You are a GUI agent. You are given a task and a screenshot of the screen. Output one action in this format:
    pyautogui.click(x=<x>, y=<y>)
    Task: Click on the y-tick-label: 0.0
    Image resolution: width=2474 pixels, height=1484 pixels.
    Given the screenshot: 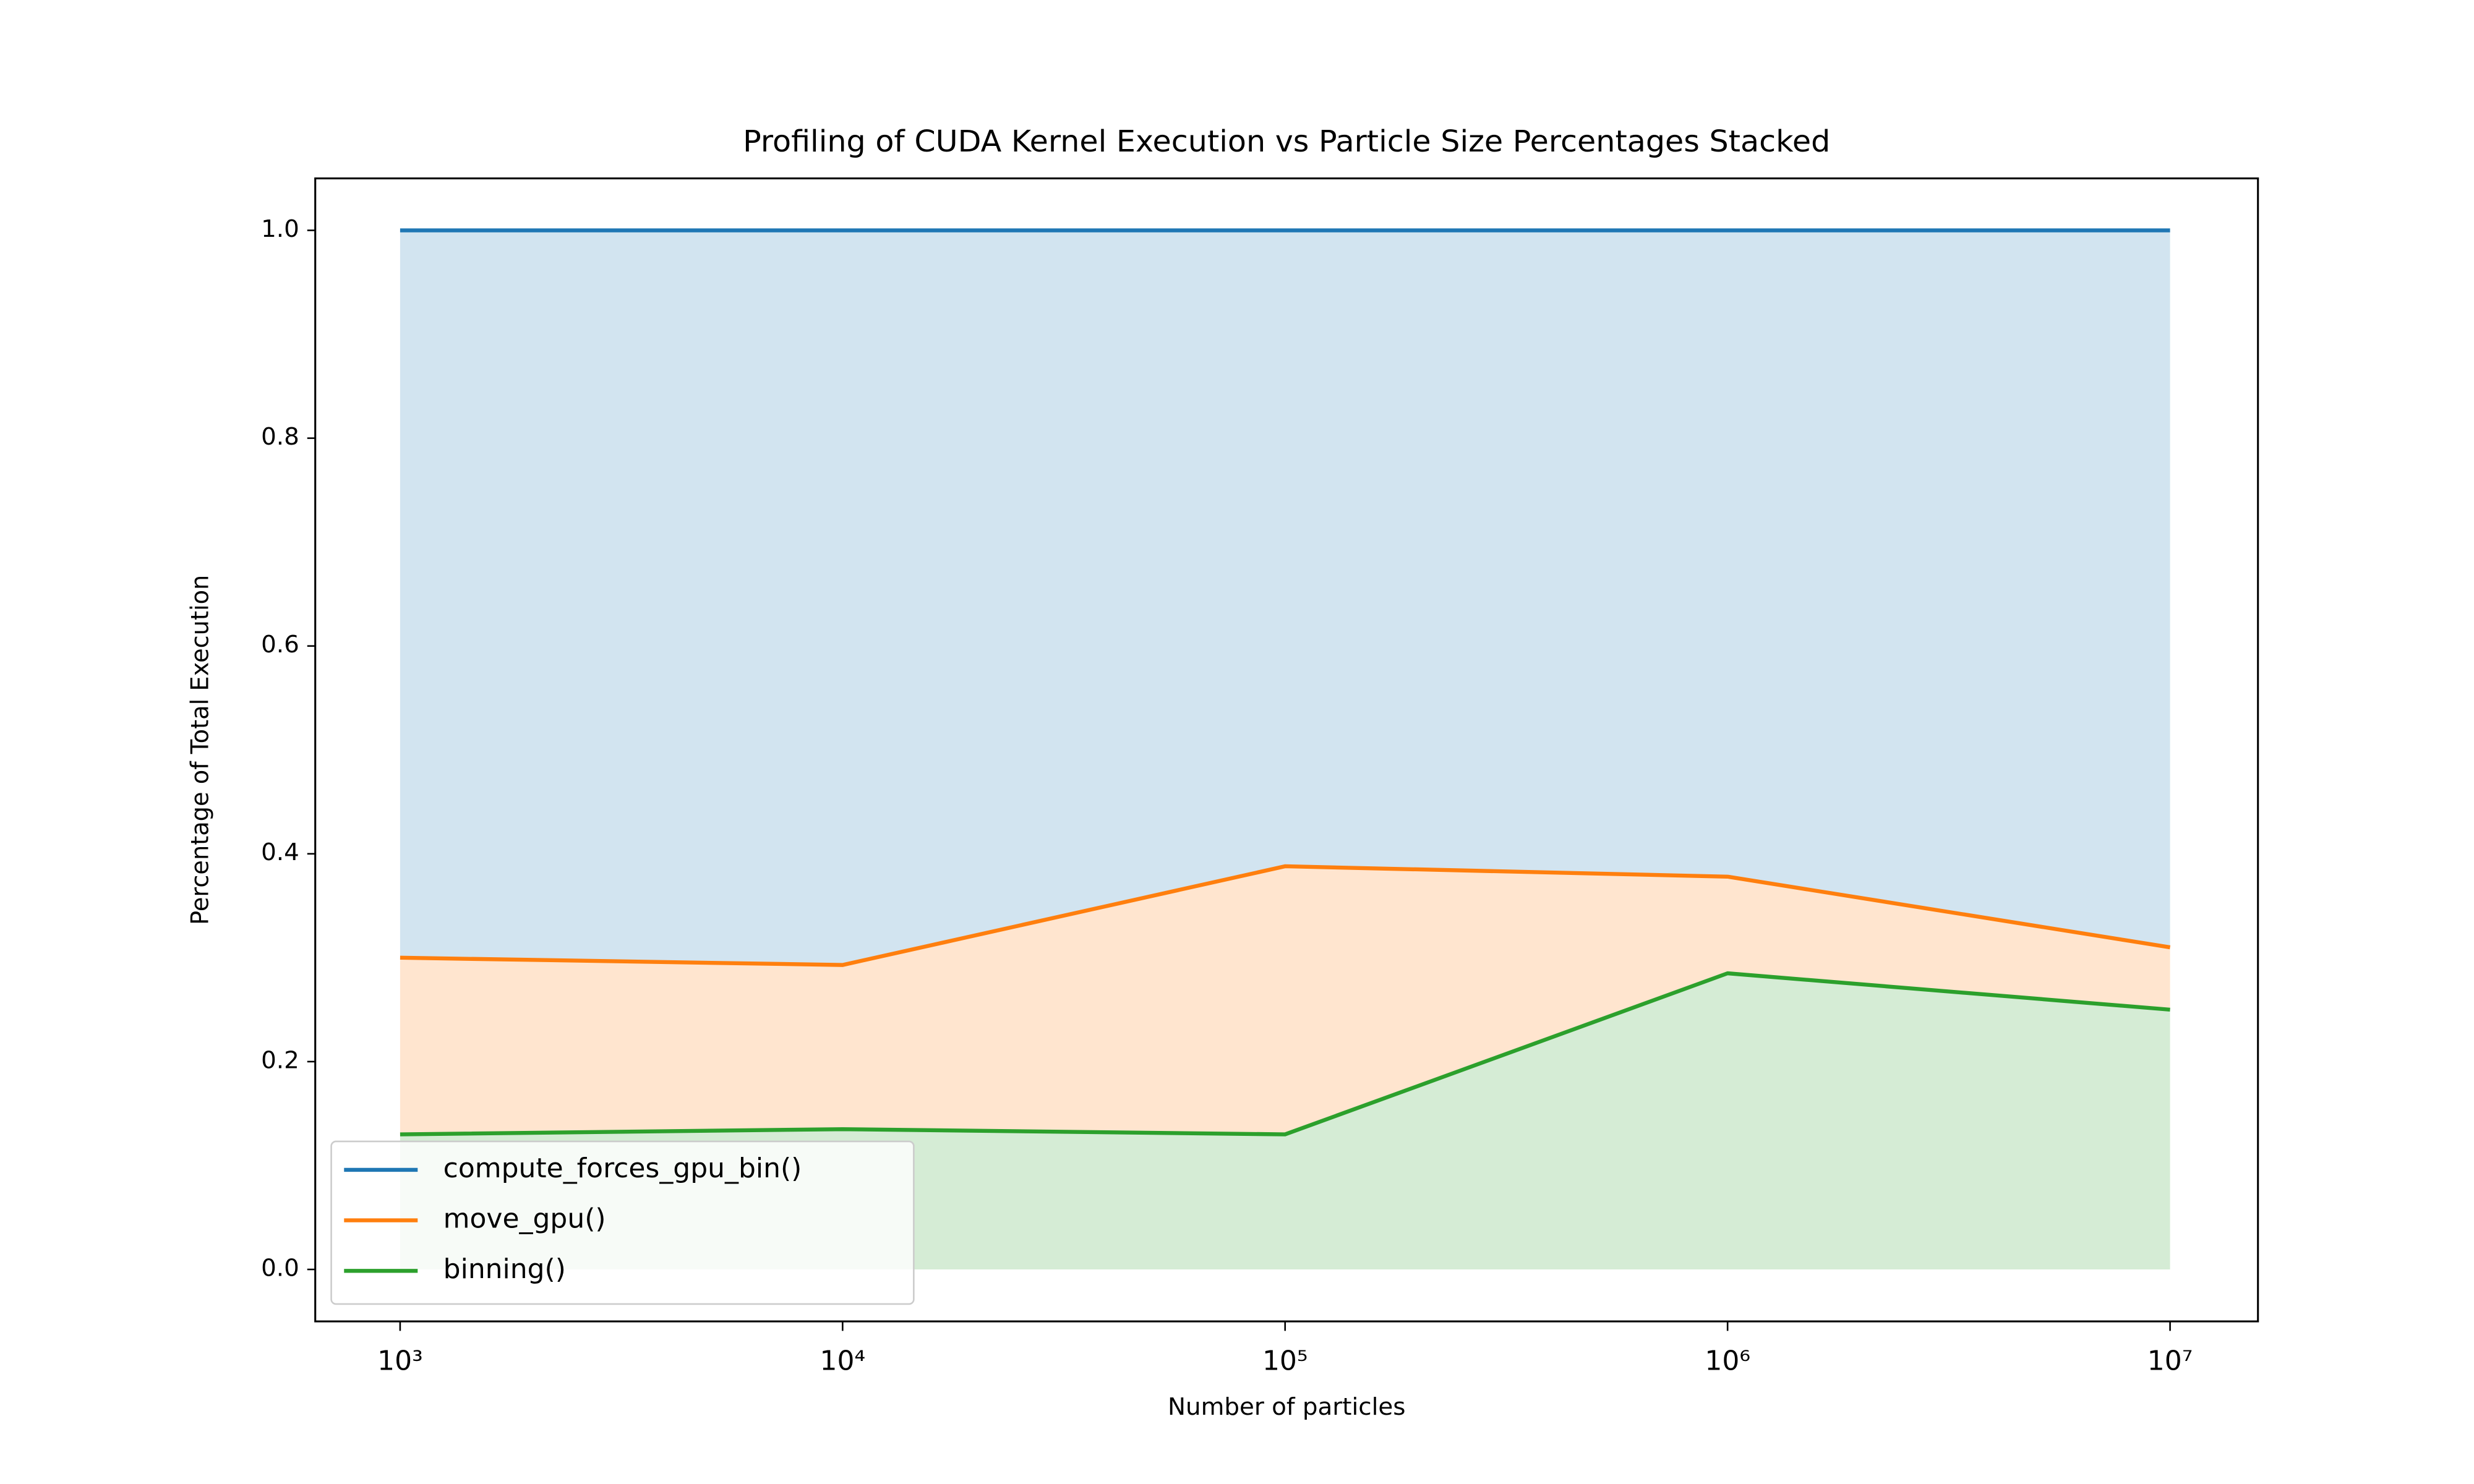 What is the action you would take?
    pyautogui.click(x=280, y=1268)
    